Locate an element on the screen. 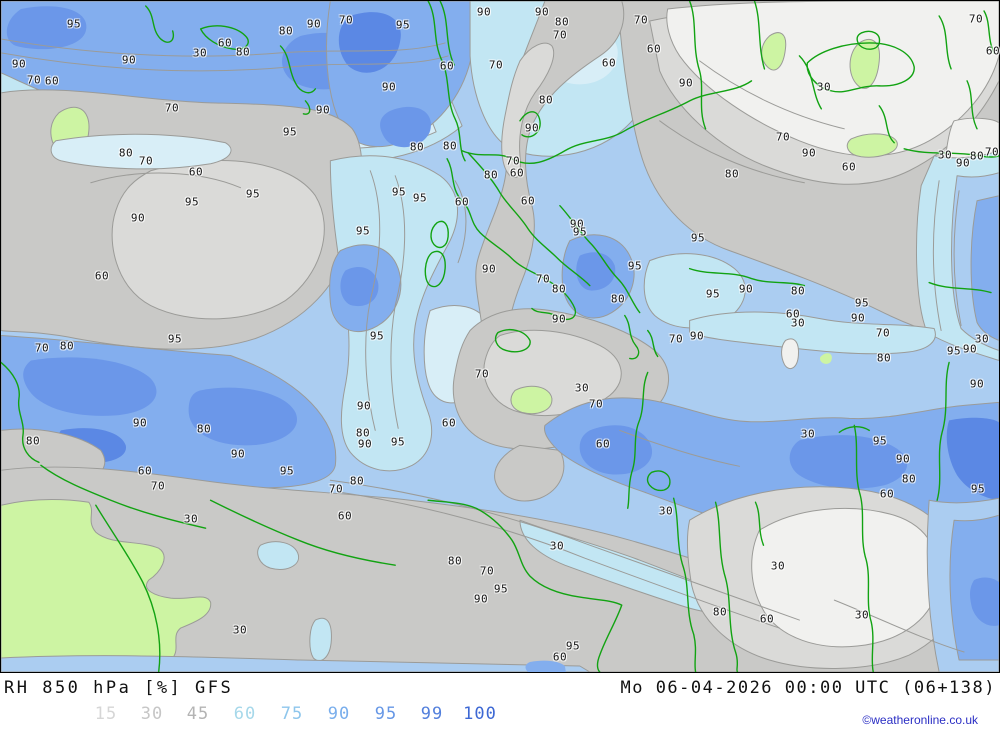 The height and width of the screenshot is (733, 1000). copyright-link: ©weatheronline.co.uk is located at coordinates (920, 720).